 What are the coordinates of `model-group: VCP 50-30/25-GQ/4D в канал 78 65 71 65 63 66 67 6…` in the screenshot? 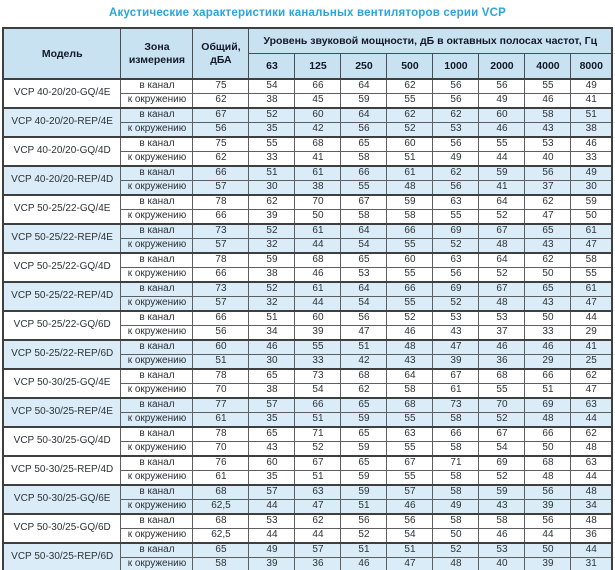 It's located at (307, 441).